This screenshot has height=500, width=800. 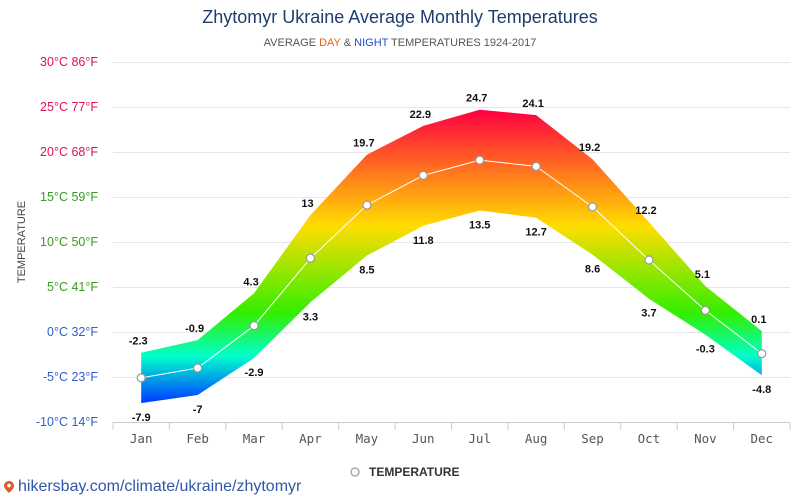 What do you see at coordinates (762, 438) in the screenshot?
I see `x-tick-label: Dec` at bounding box center [762, 438].